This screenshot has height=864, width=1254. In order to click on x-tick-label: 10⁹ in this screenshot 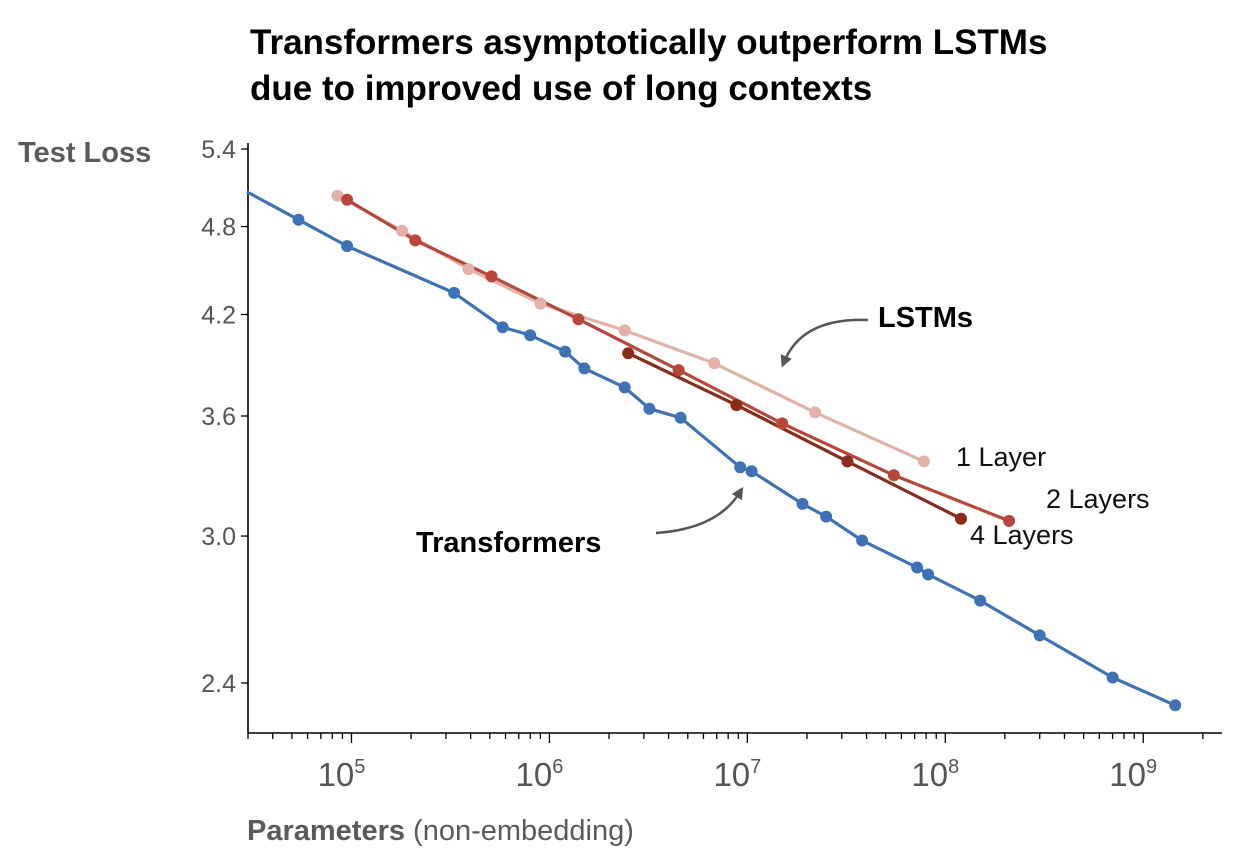, I will do `click(1133, 774)`.